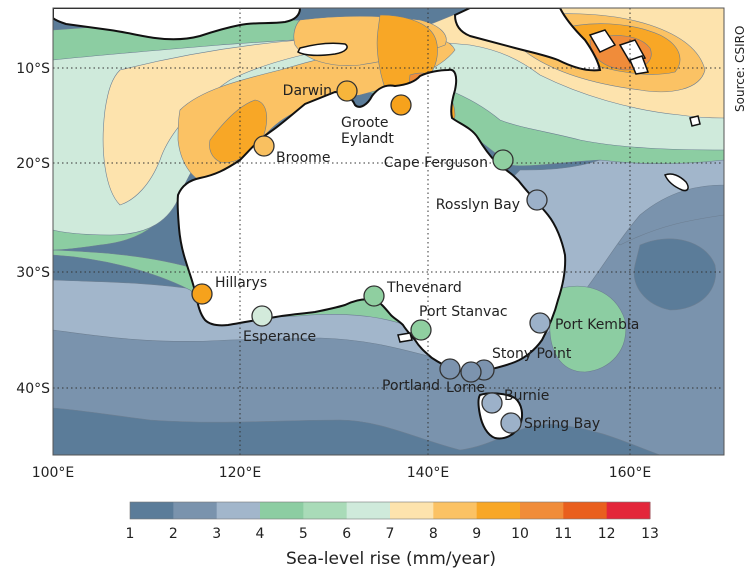 The height and width of the screenshot is (579, 754). I want to click on legend-tick-5: 5, so click(303, 534).